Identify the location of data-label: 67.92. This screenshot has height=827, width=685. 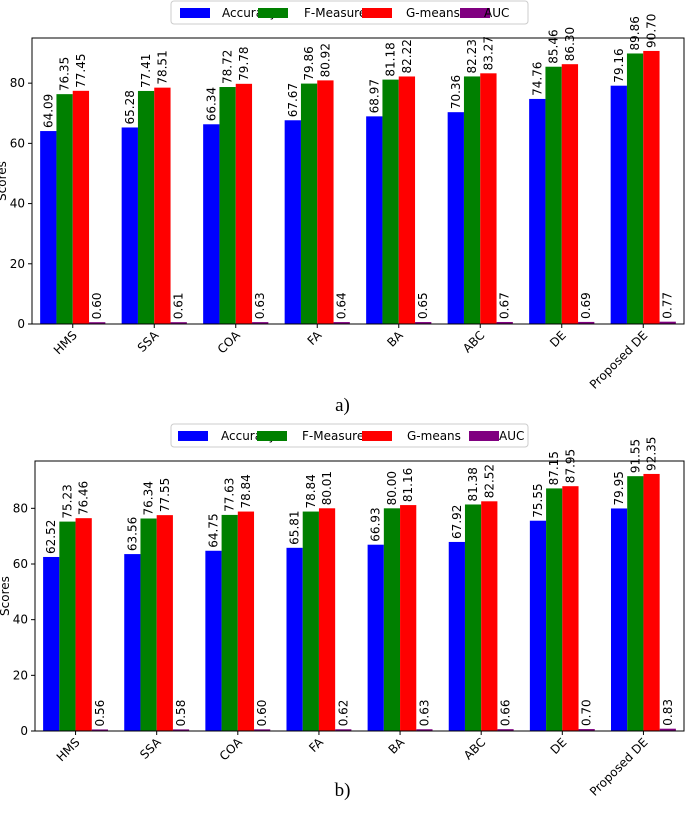
(457, 522).